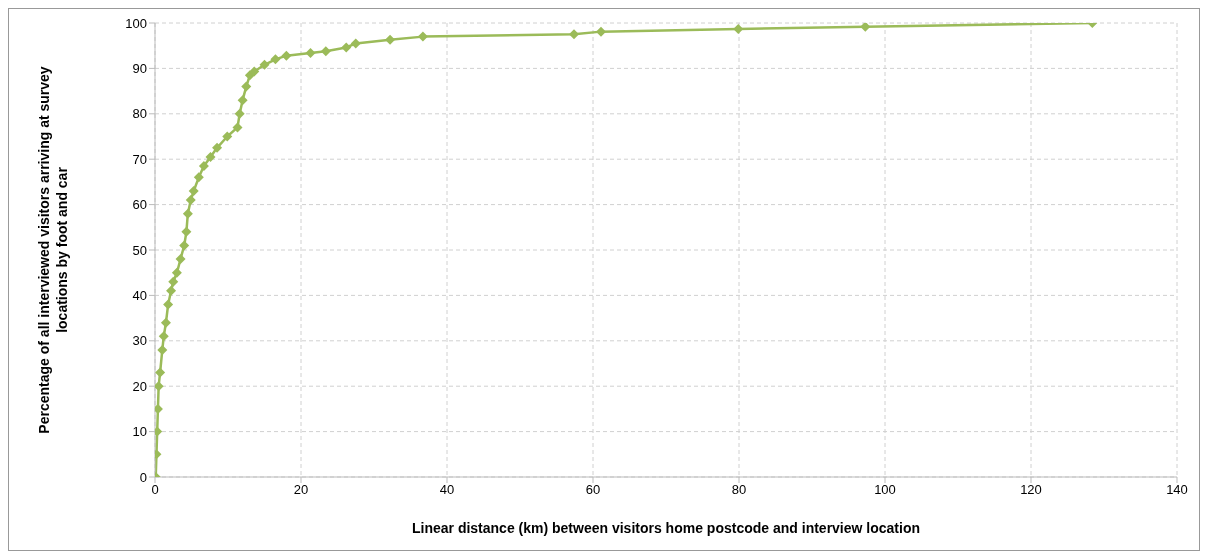 The image size is (1208, 559). Describe the element at coordinates (53, 250) in the screenshot. I see `y-axis-title: Percentage of all interviewed visitors arriving at survey locations by foot and car` at that location.